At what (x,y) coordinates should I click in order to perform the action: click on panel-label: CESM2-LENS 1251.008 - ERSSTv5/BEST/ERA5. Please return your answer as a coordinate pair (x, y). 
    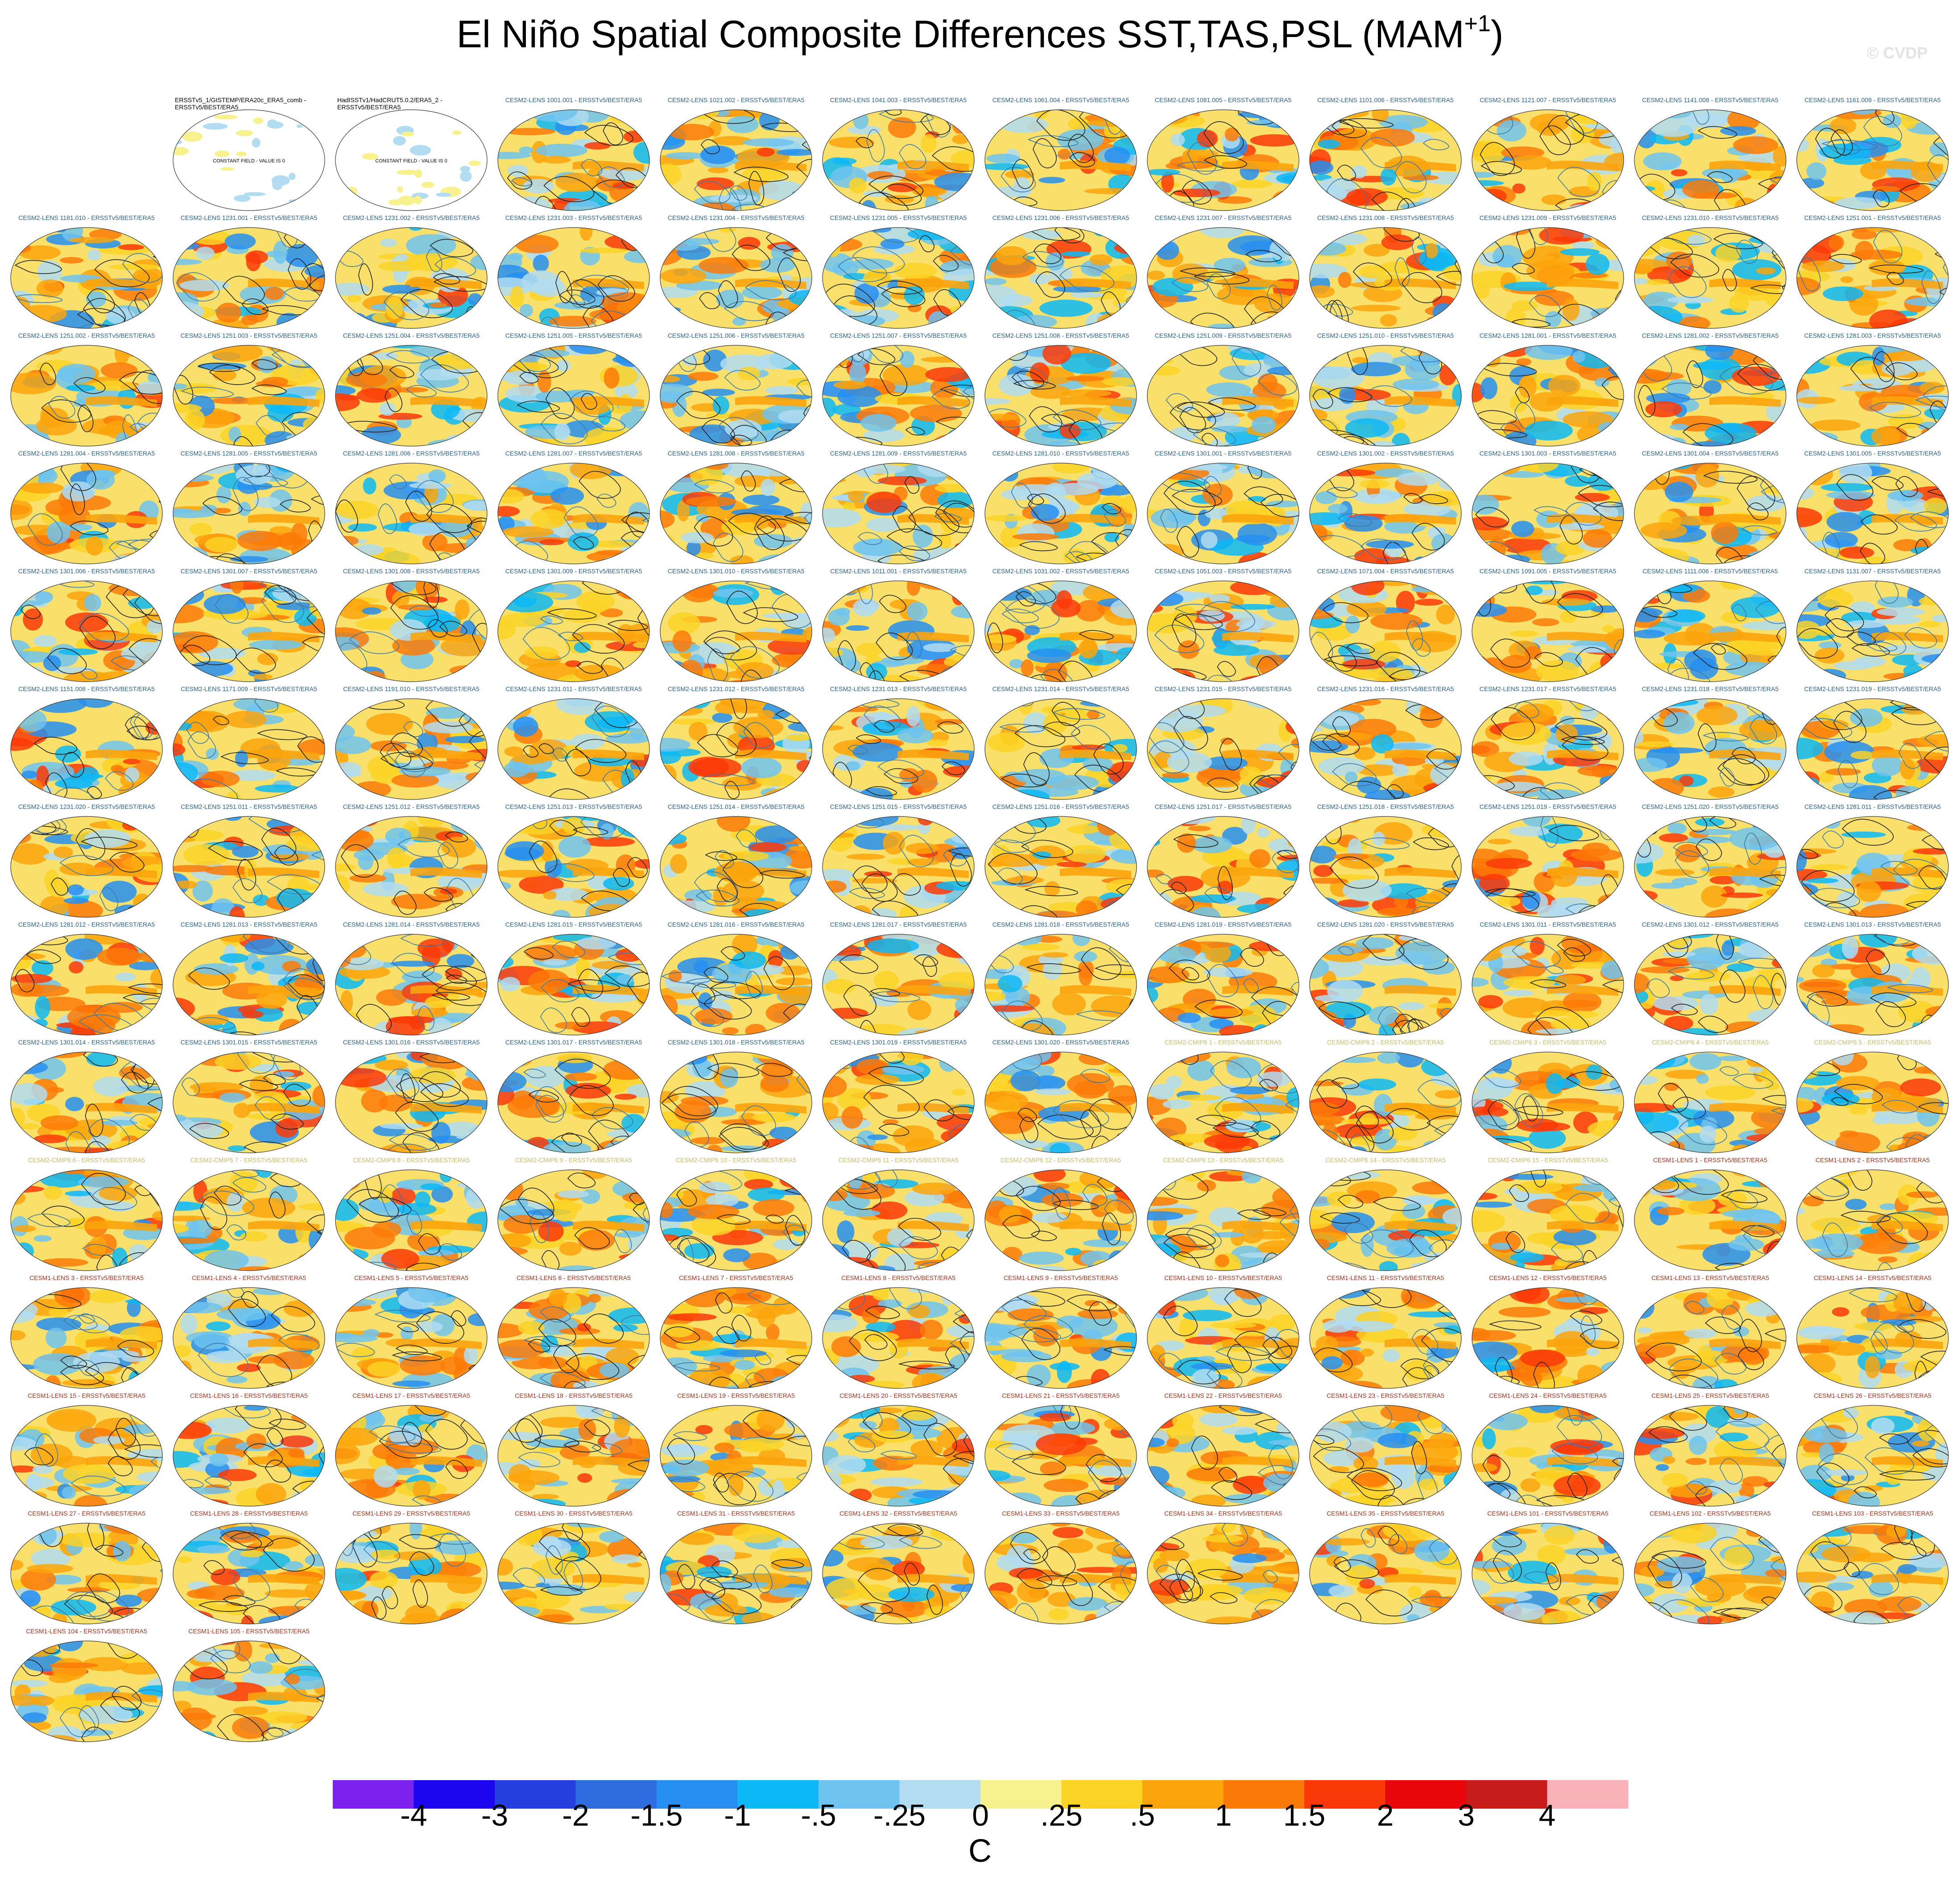
    Looking at the image, I should click on (1060, 335).